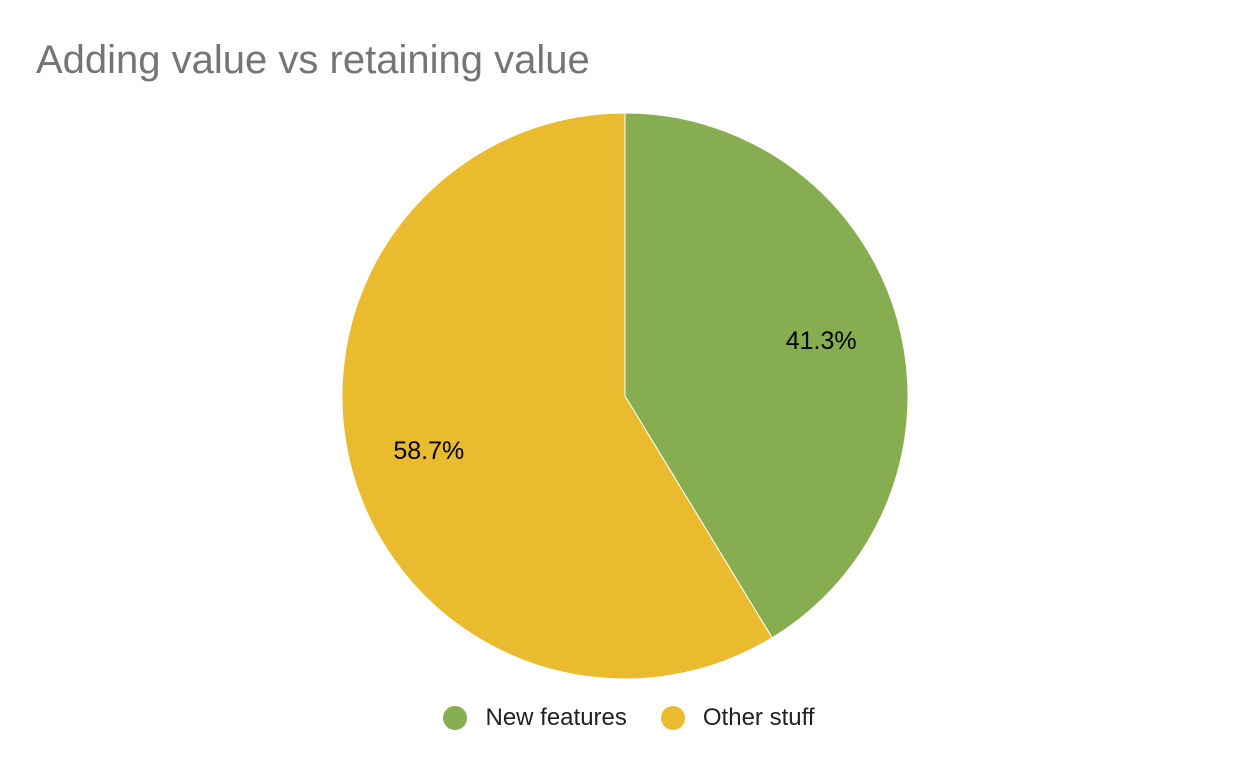  Describe the element at coordinates (313, 60) in the screenshot. I see `chart-title: Adding value vs retaining value` at that location.